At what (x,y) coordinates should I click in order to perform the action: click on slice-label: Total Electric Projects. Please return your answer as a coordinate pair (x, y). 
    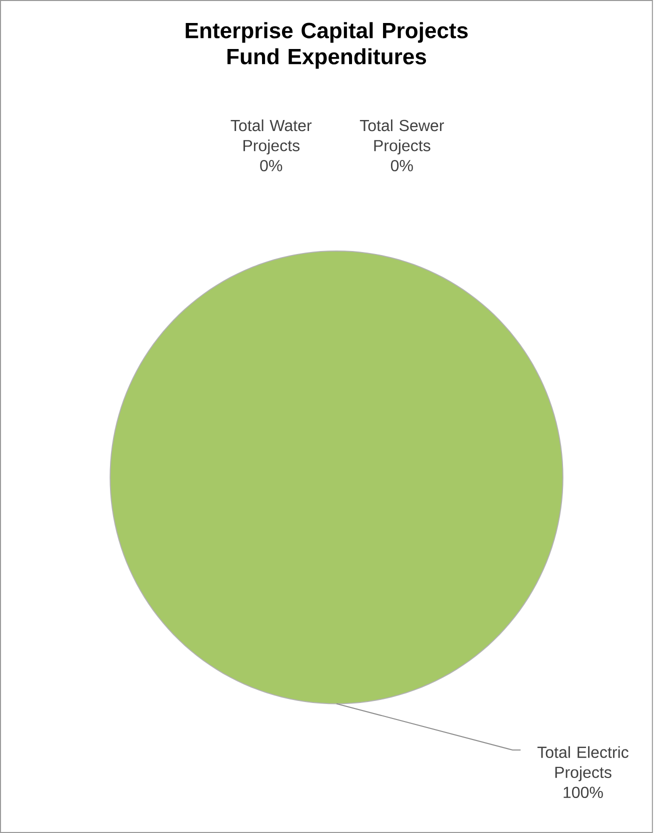
    Looking at the image, I should click on (583, 764).